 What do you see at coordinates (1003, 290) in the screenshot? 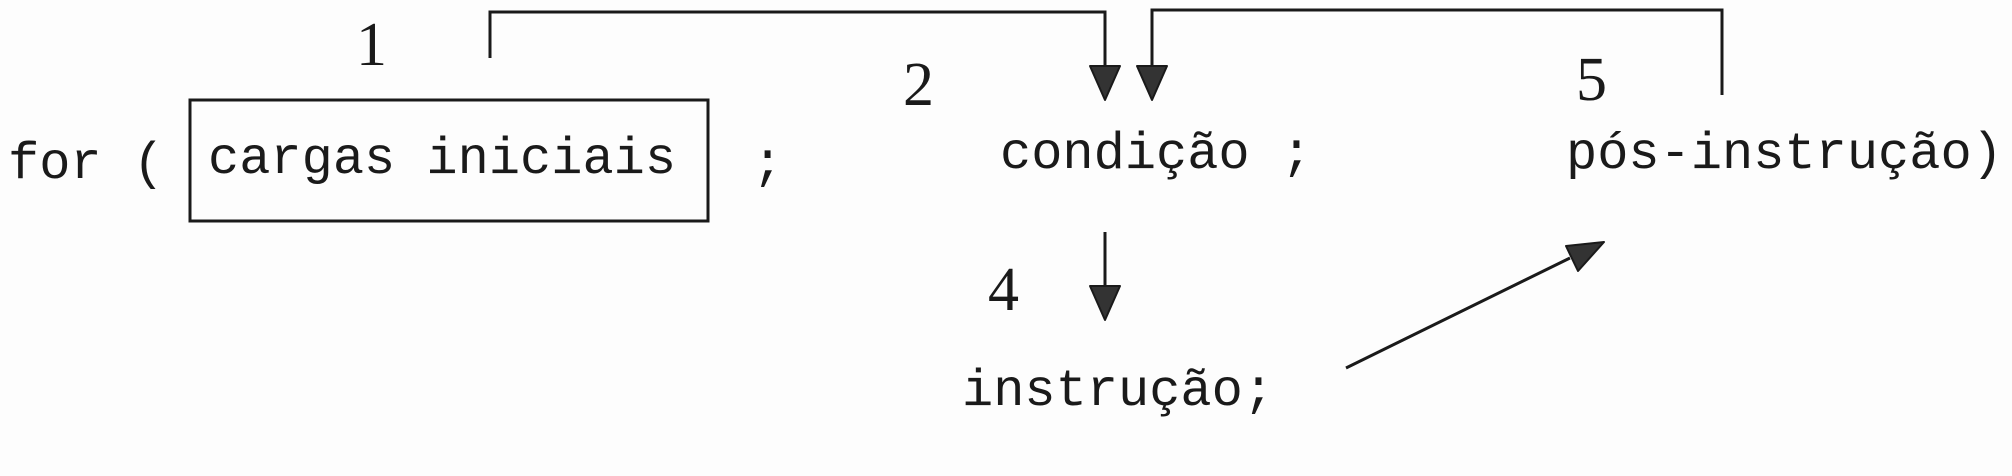
I see `step-number-4: 4` at bounding box center [1003, 290].